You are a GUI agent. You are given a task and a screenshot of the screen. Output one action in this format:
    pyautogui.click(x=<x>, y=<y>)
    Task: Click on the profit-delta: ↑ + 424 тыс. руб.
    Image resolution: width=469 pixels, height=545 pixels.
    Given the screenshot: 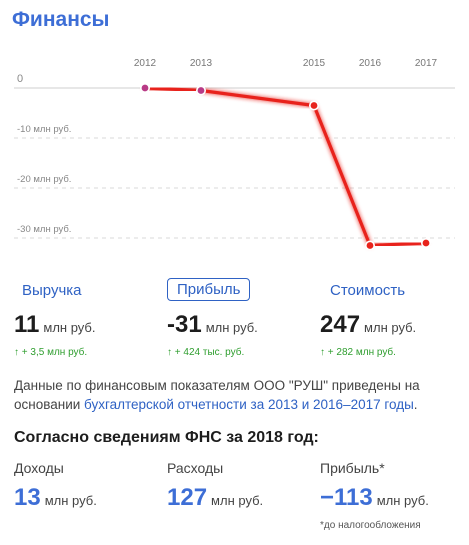 What is the action you would take?
    pyautogui.click(x=206, y=352)
    